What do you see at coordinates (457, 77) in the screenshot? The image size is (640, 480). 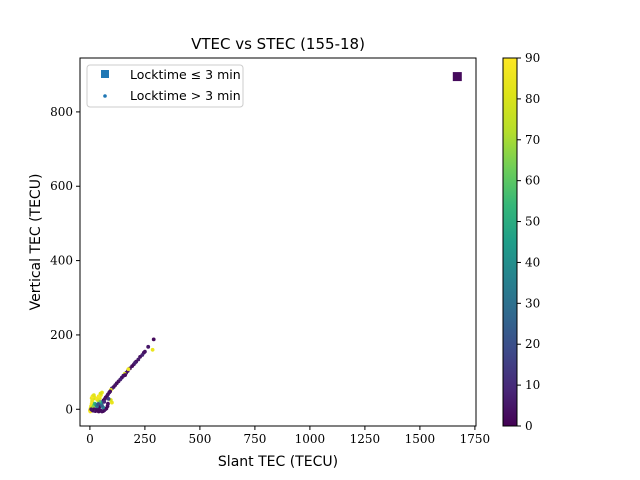 I see `data-point-square` at bounding box center [457, 77].